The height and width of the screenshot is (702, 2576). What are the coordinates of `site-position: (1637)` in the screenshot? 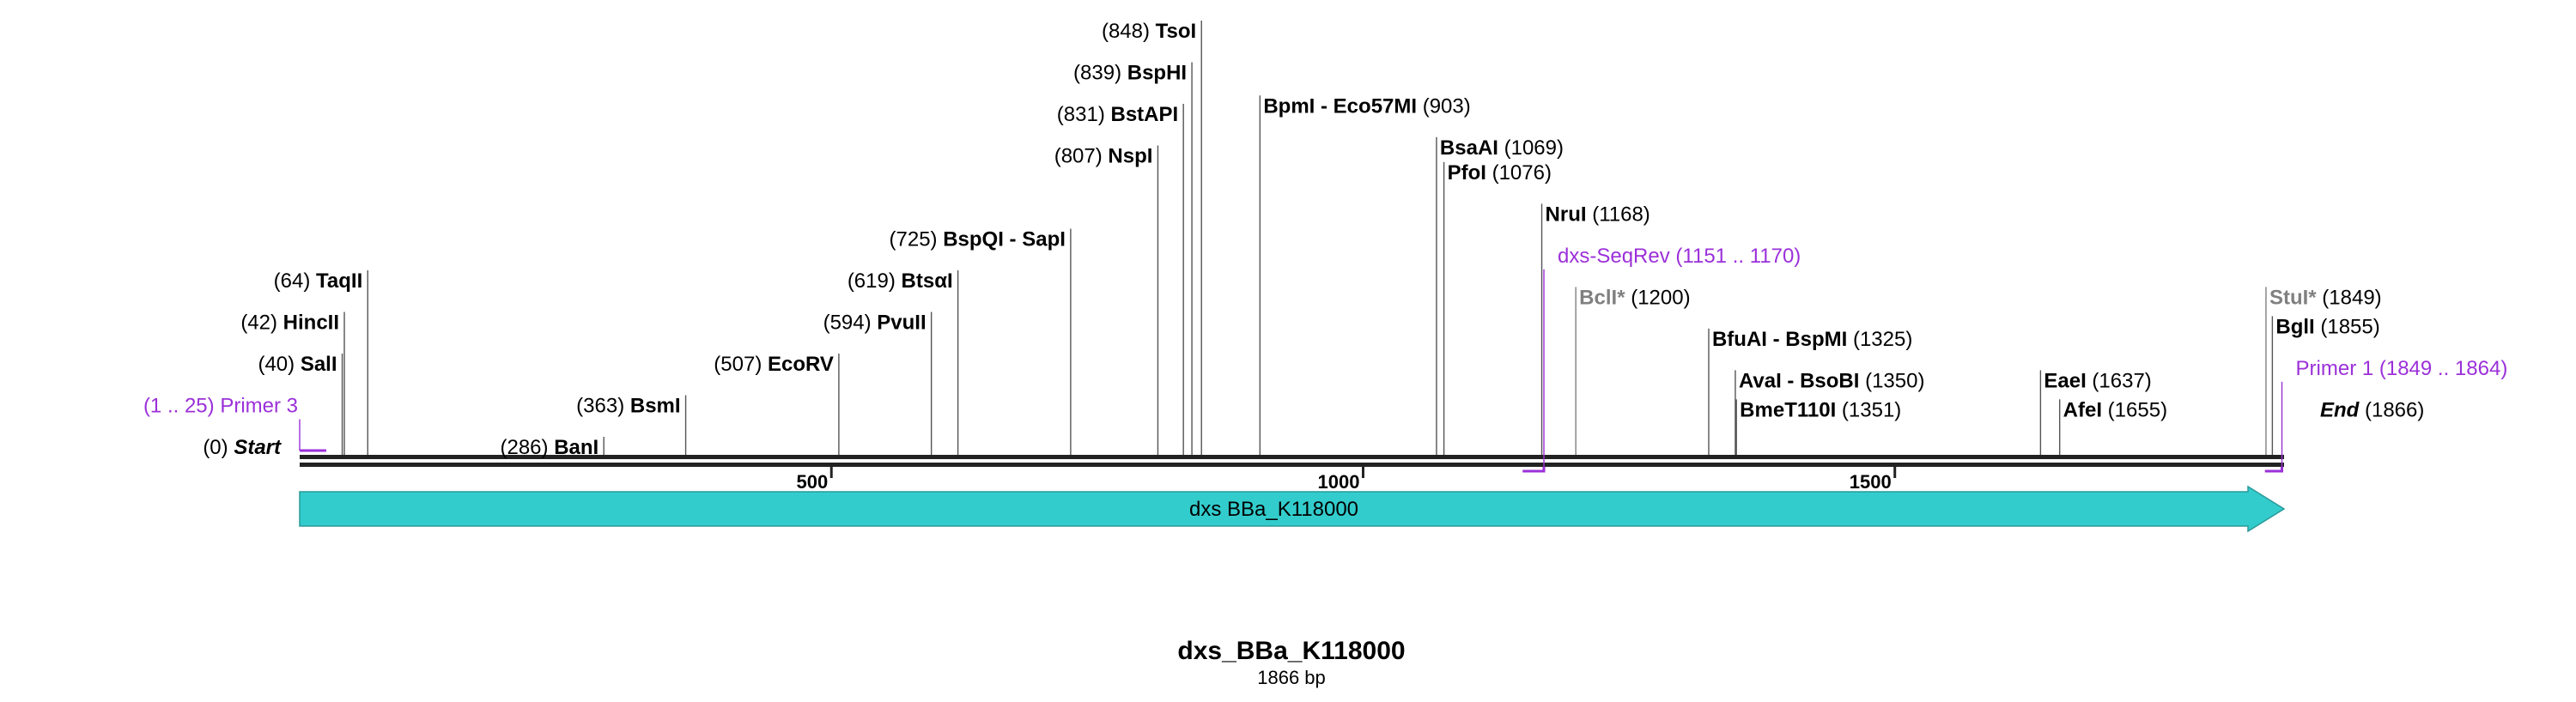 It's located at (2119, 380).